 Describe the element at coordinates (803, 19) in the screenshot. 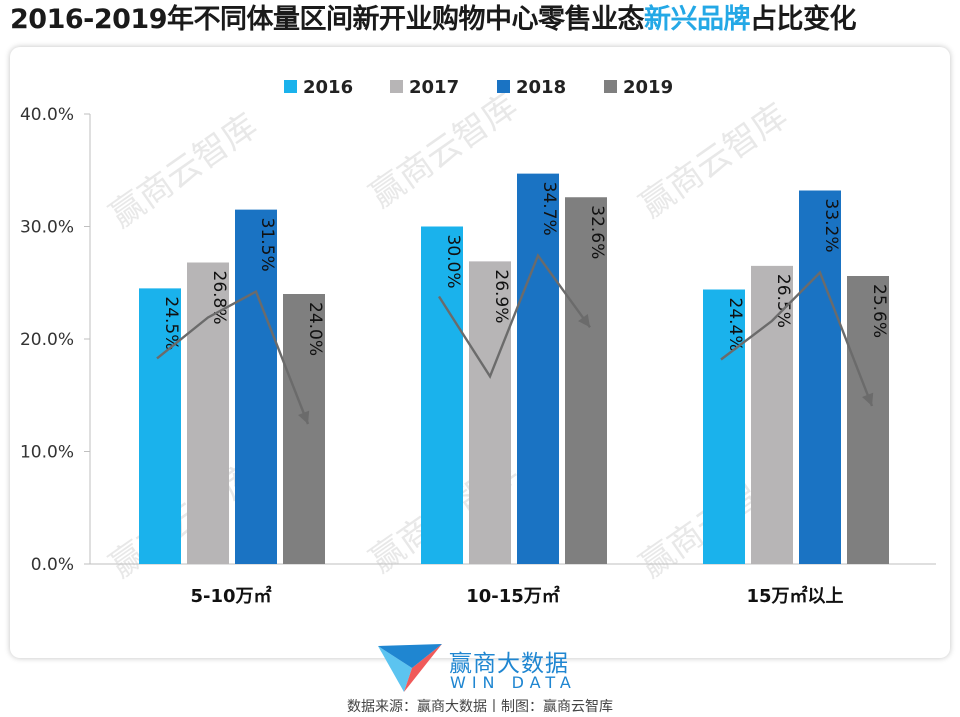

I see `title-suffix: 占比变化` at that location.